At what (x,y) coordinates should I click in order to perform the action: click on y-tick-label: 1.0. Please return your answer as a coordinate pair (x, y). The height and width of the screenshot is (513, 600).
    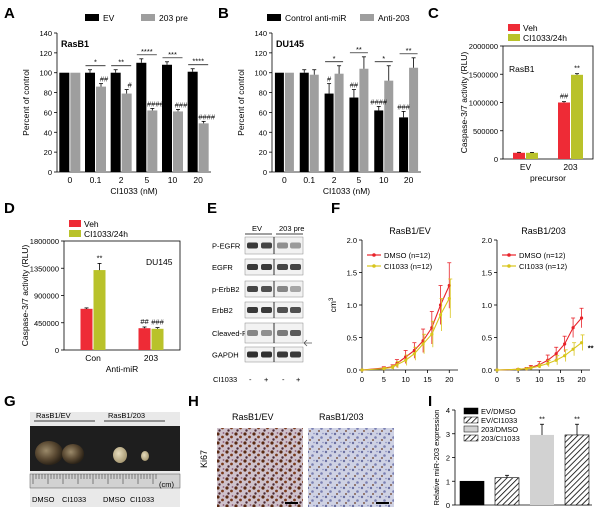
    Looking at the image, I should click on (352, 305).